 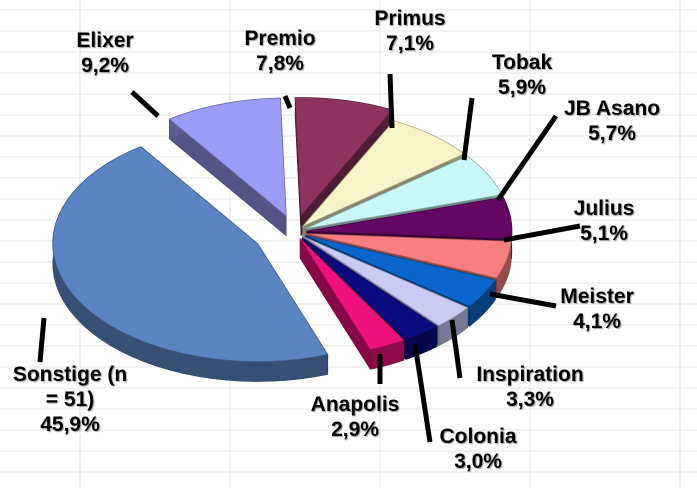 What do you see at coordinates (530, 374) in the screenshot?
I see `category-label: Inspiration` at bounding box center [530, 374].